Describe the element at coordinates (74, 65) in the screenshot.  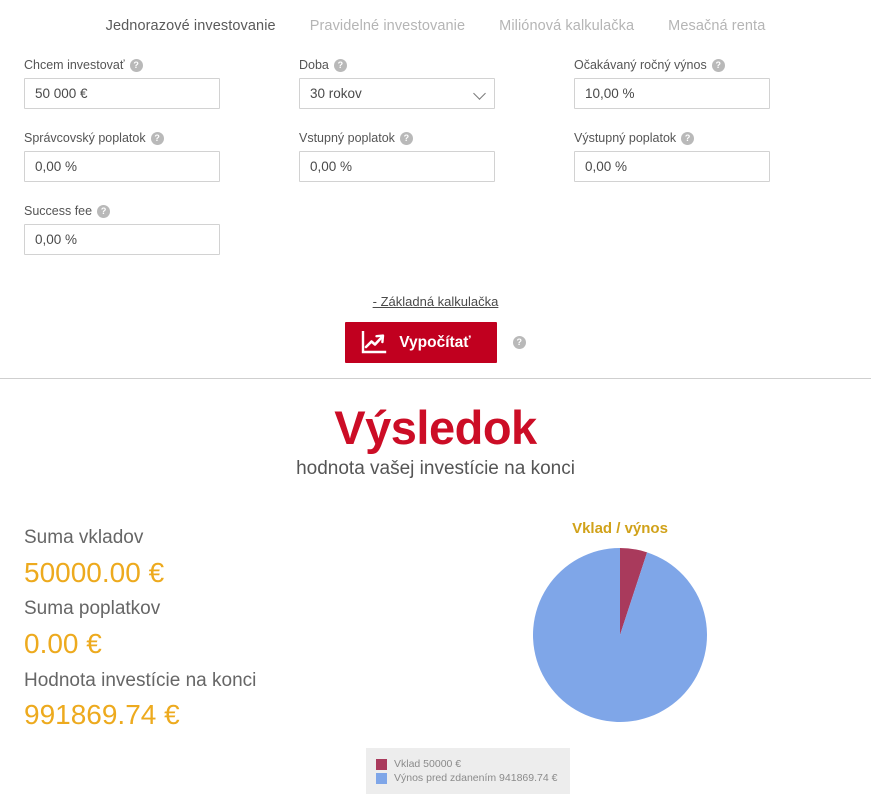
I see `label-text: Chcem investovať` at that location.